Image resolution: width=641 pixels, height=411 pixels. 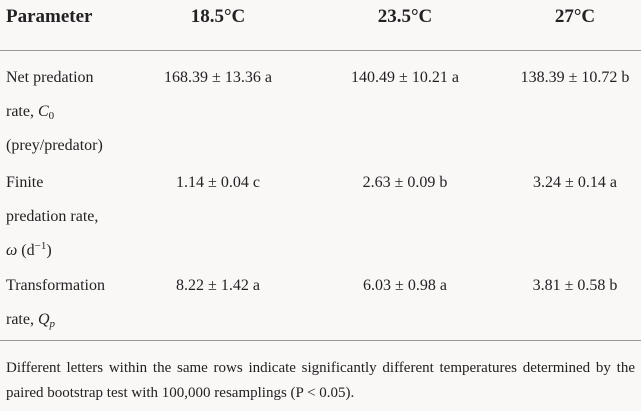 I want to click on text: (prey/predator), so click(x=54, y=145).